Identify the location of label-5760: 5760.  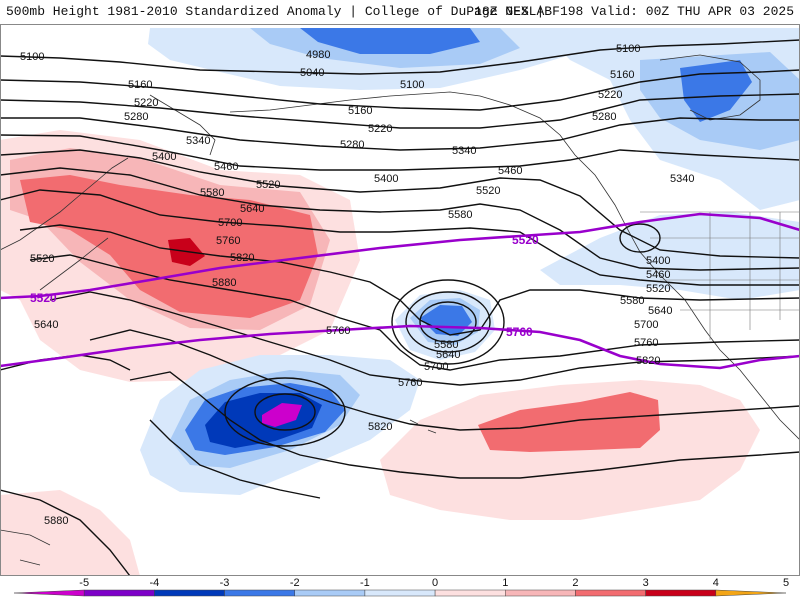
(228, 241).